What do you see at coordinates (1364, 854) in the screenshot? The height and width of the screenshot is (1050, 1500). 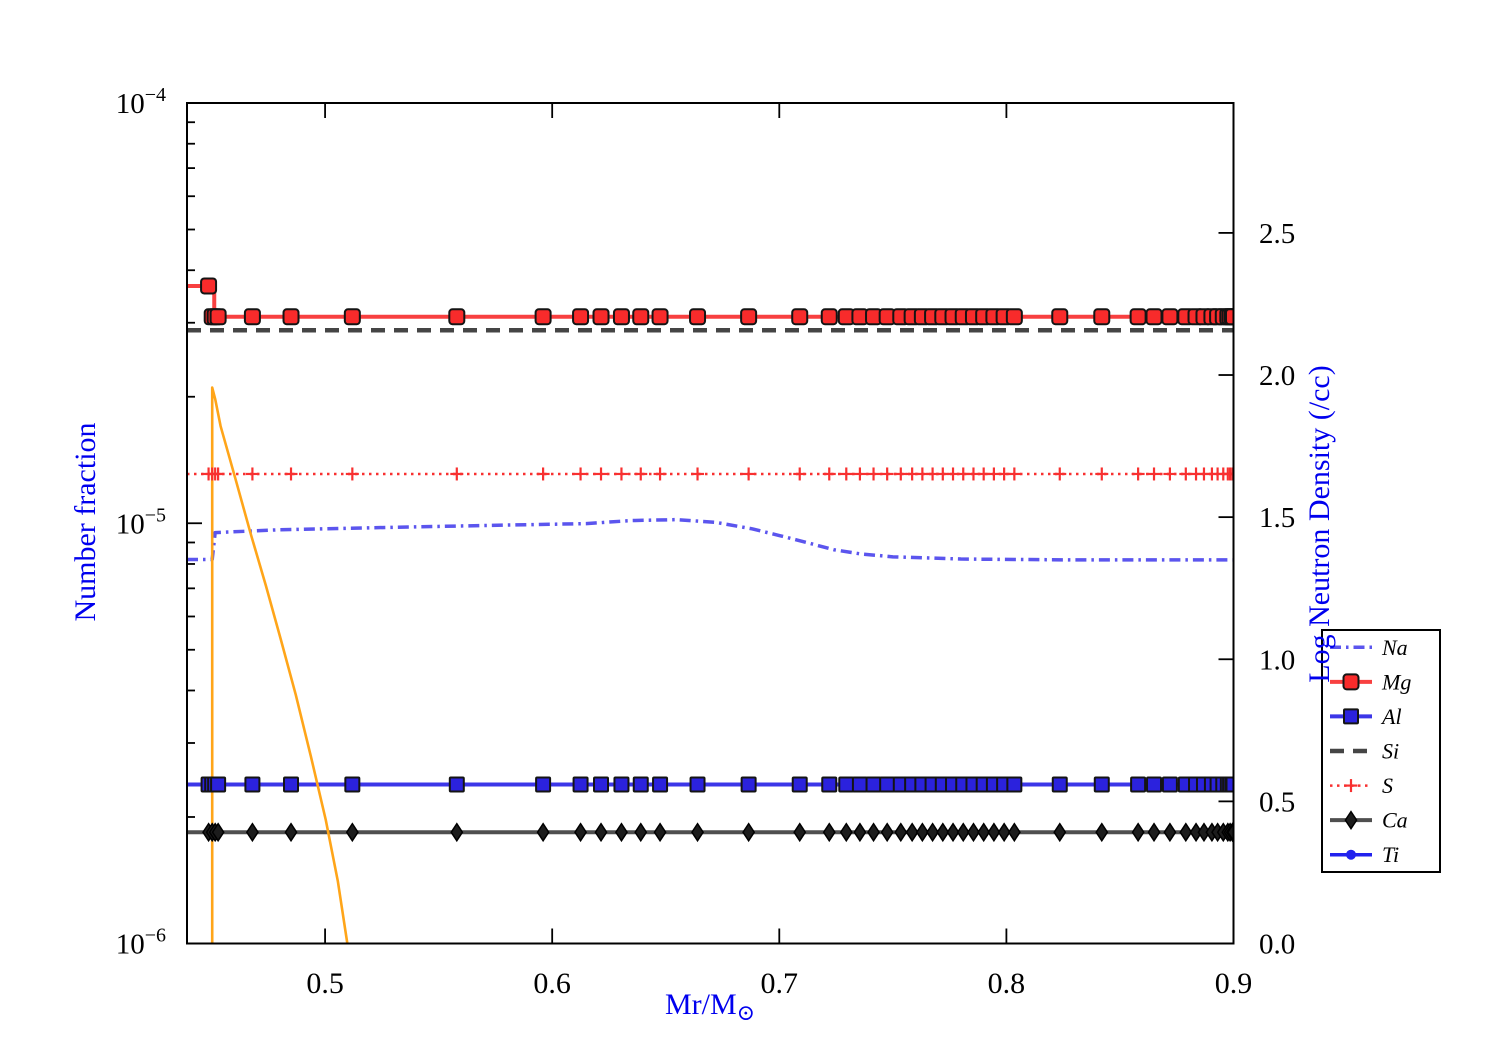 I see `legend-entry-ti: Ti` at bounding box center [1364, 854].